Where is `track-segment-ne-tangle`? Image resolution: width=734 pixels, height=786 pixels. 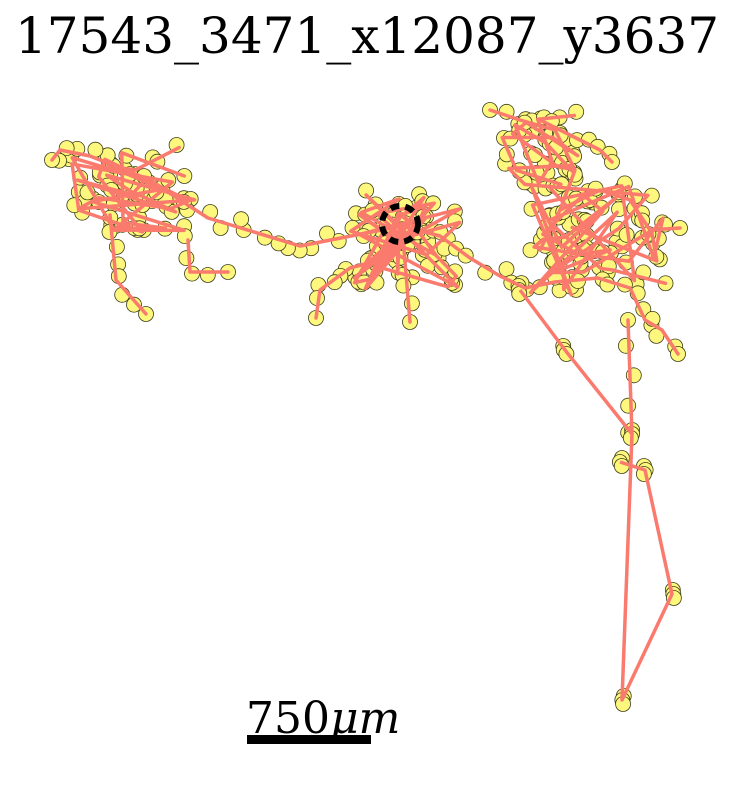 track-segment-ne-tangle is located at coordinates (540, 151).